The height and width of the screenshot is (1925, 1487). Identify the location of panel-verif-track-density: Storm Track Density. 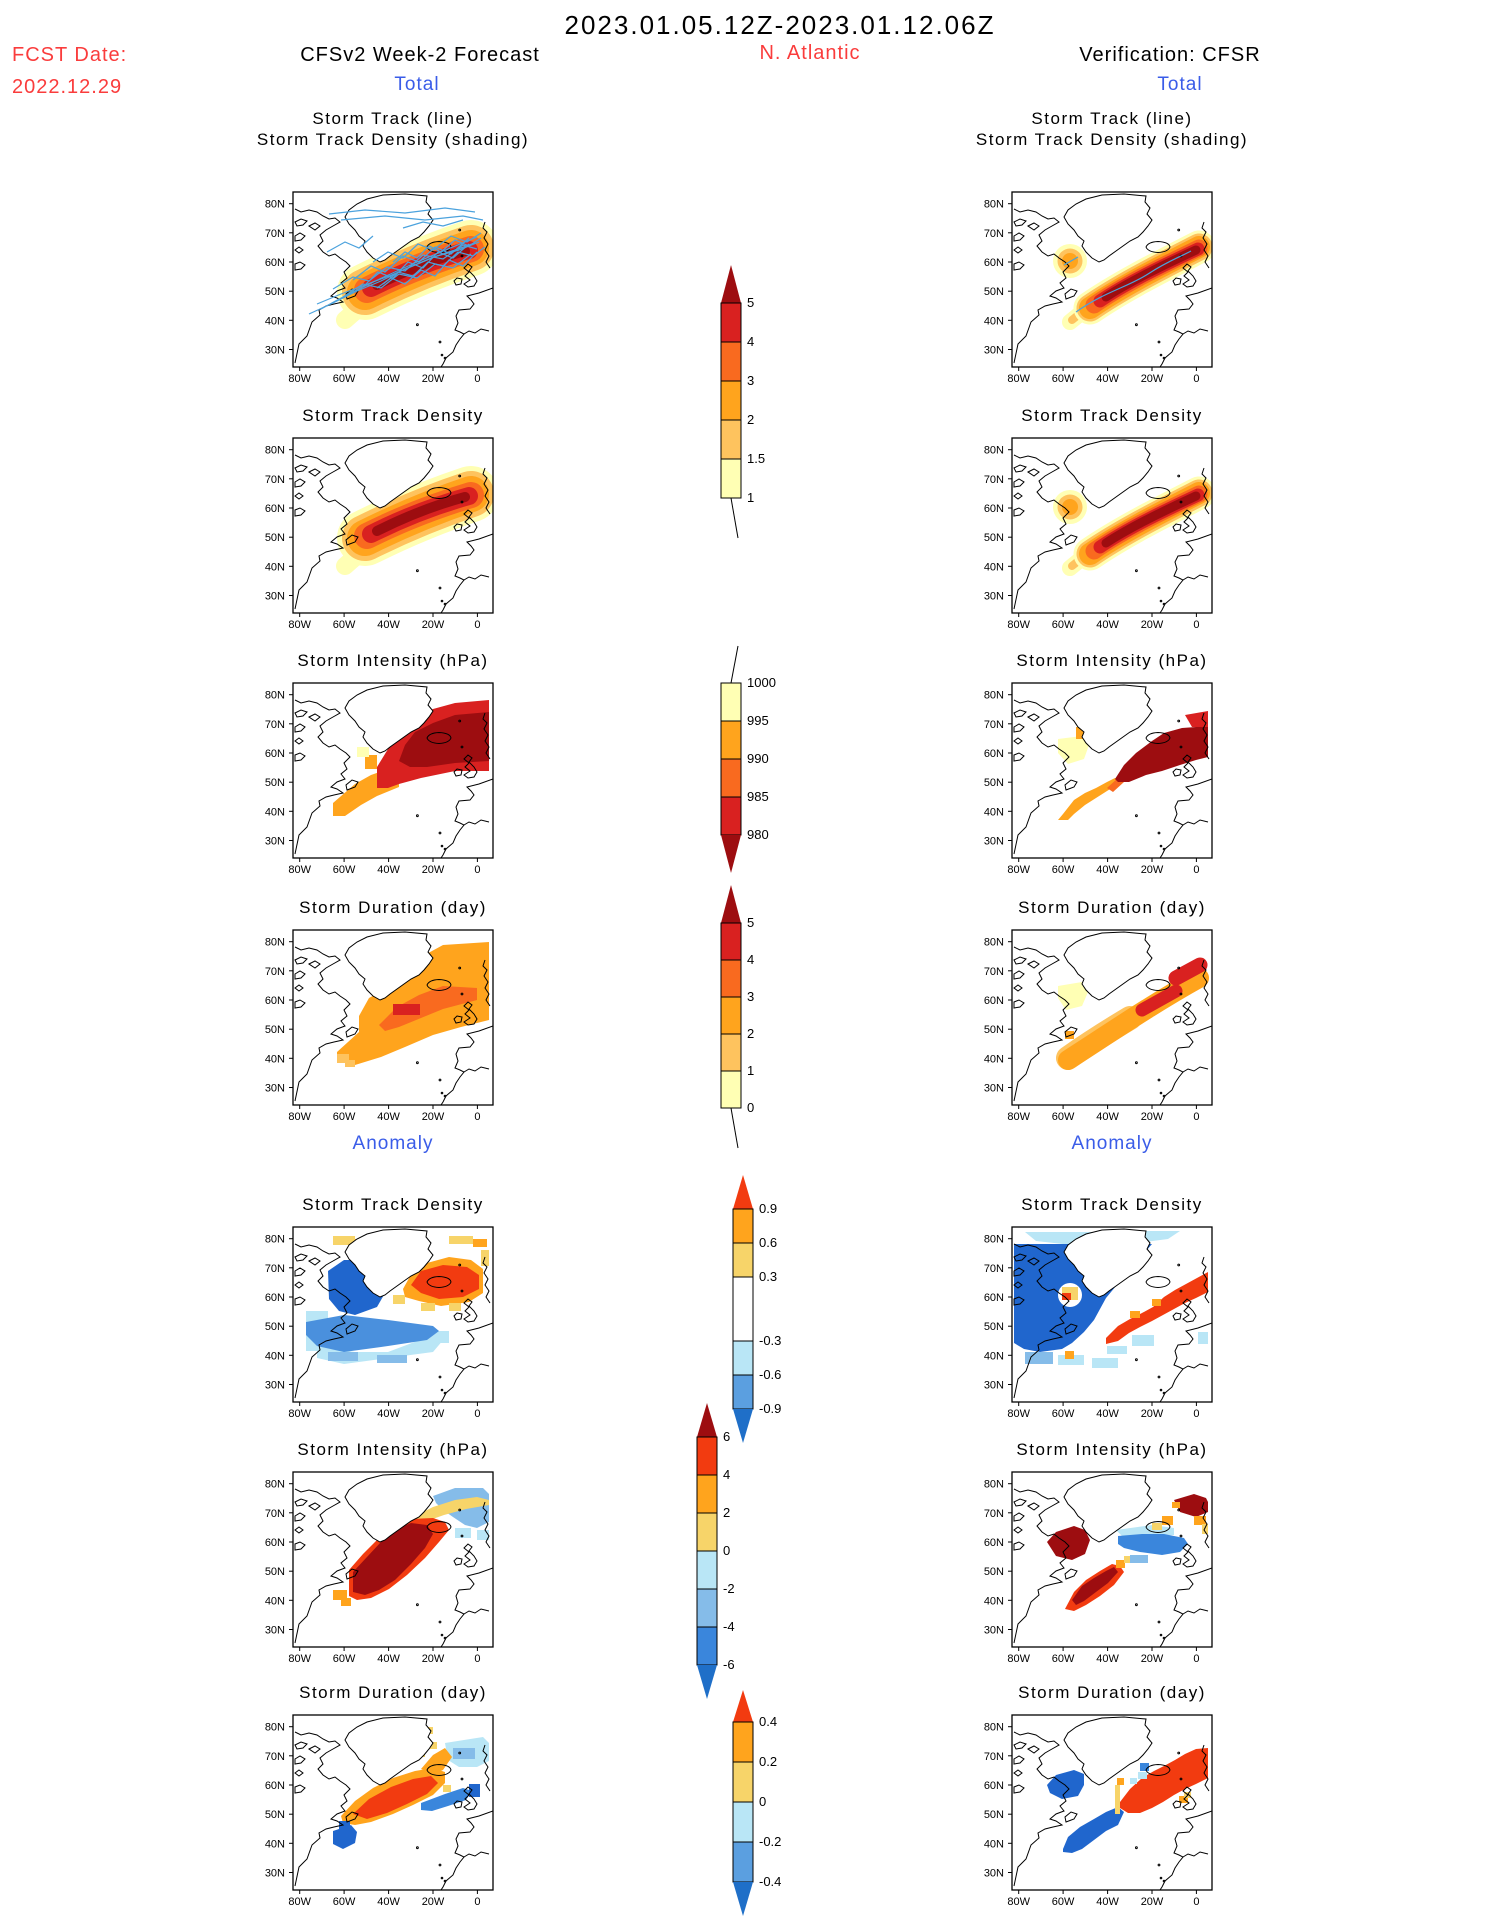
(1084, 524).